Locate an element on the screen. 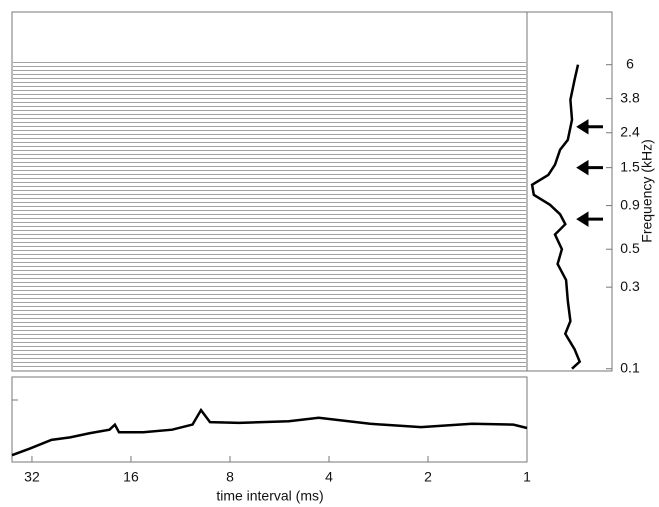 Image resolution: width=659 pixels, height=507 pixels. summary-line is located at coordinates (269, 432).